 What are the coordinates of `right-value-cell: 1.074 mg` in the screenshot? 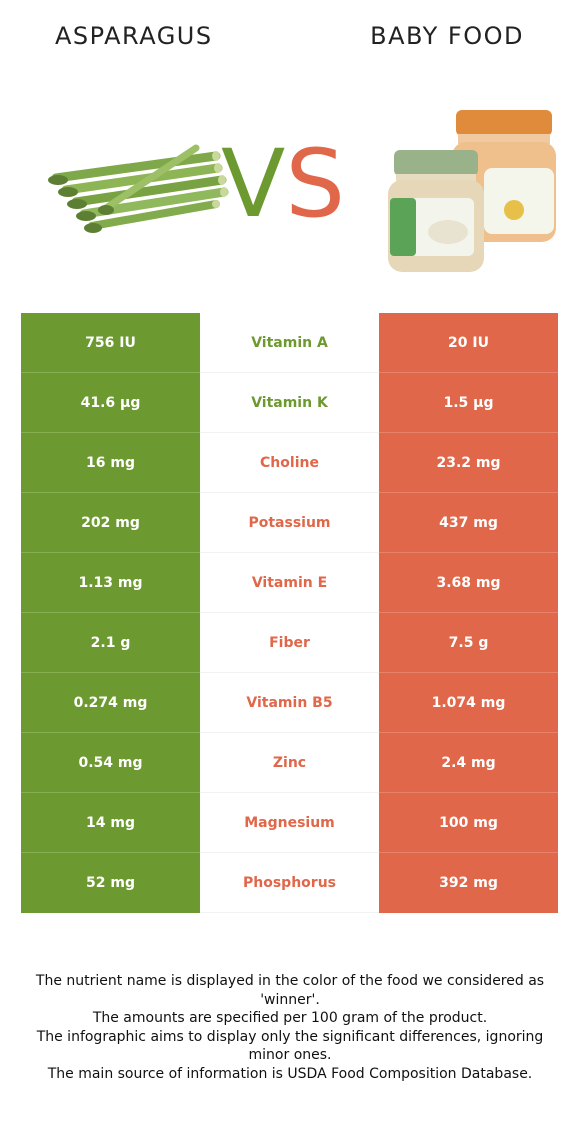 It's located at (468, 703).